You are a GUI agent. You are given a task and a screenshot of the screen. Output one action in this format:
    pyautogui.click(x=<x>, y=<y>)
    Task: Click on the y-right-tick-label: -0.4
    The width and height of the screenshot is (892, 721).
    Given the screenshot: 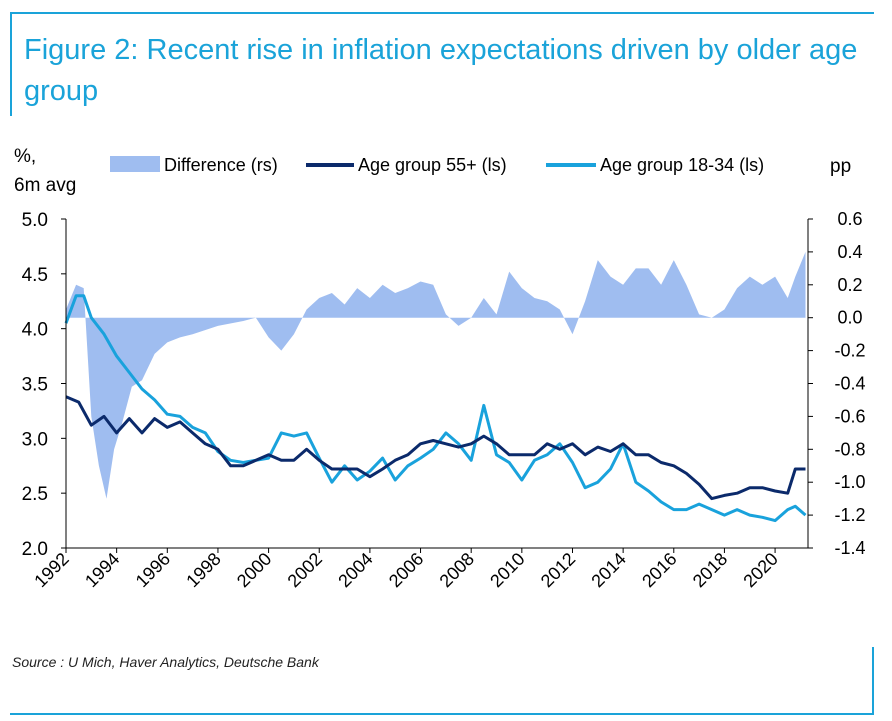 What is the action you would take?
    pyautogui.click(x=849, y=384)
    